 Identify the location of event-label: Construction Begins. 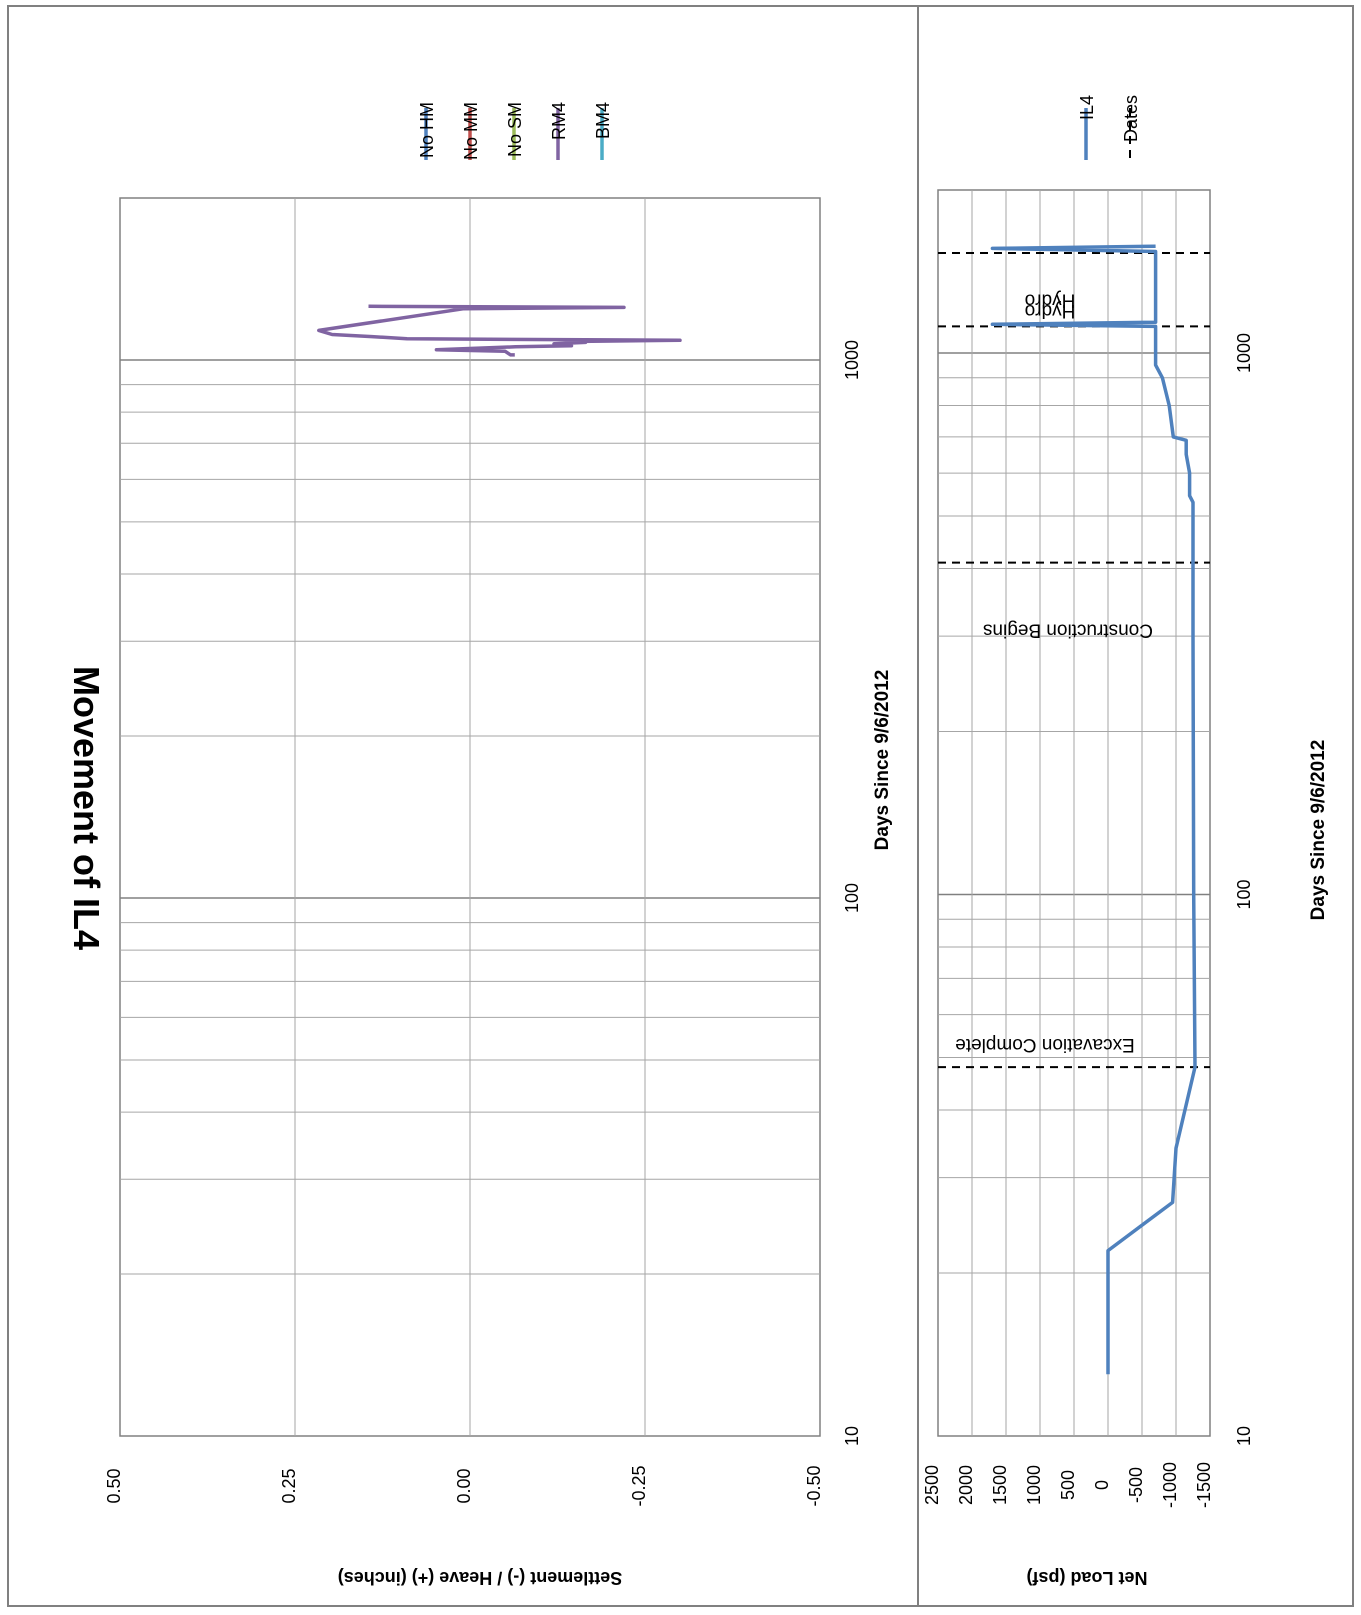
(1068, 630).